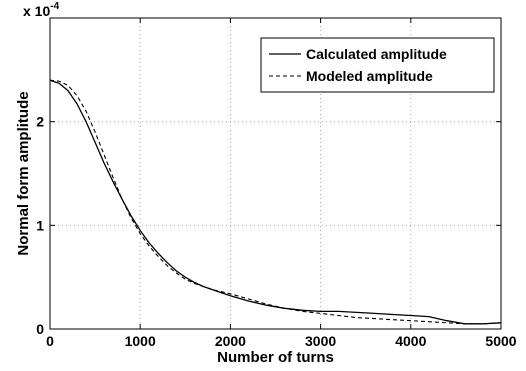 The image size is (526, 371). What do you see at coordinates (369, 76) in the screenshot?
I see `legend-label-modeled: Modeled amplitude` at bounding box center [369, 76].